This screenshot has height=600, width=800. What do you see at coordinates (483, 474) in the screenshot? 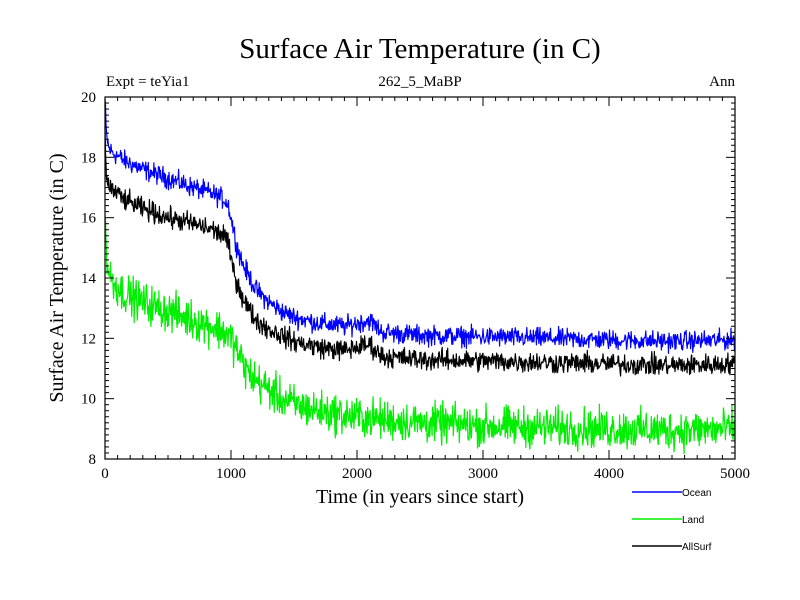
I see `x-tick-label: 3000` at bounding box center [483, 474].